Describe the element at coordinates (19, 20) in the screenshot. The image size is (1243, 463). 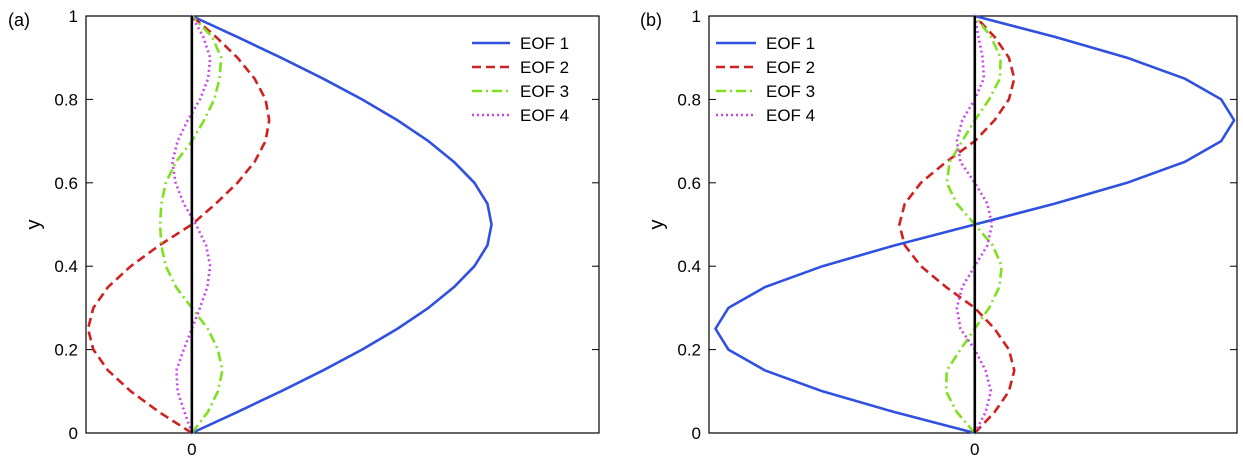
I see `panel-label: (a)` at that location.